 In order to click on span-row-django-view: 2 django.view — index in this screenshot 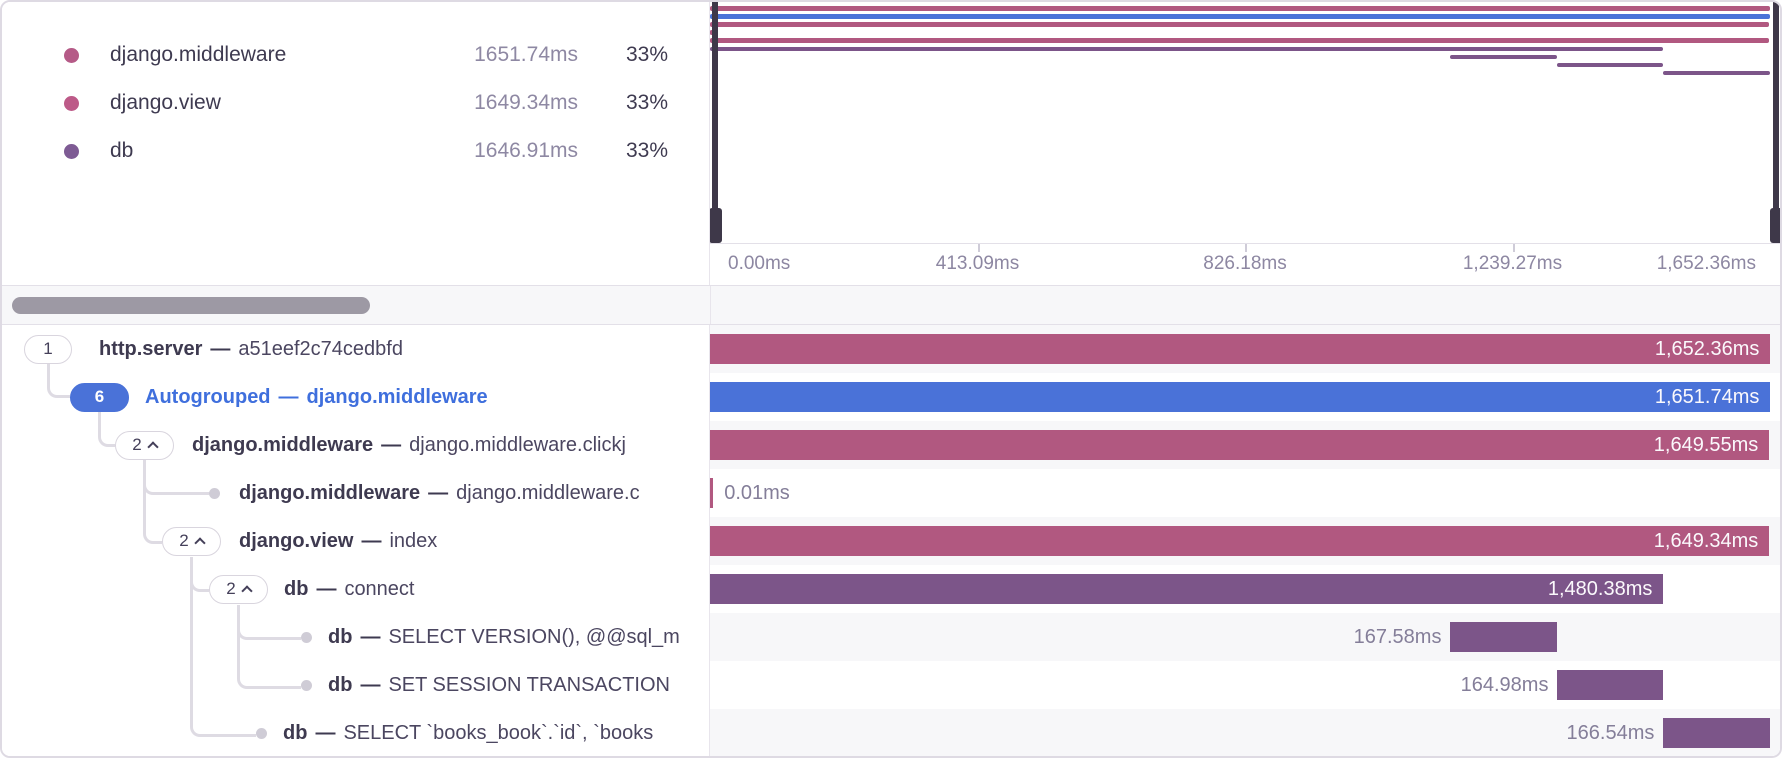, I will do `click(355, 541)`.